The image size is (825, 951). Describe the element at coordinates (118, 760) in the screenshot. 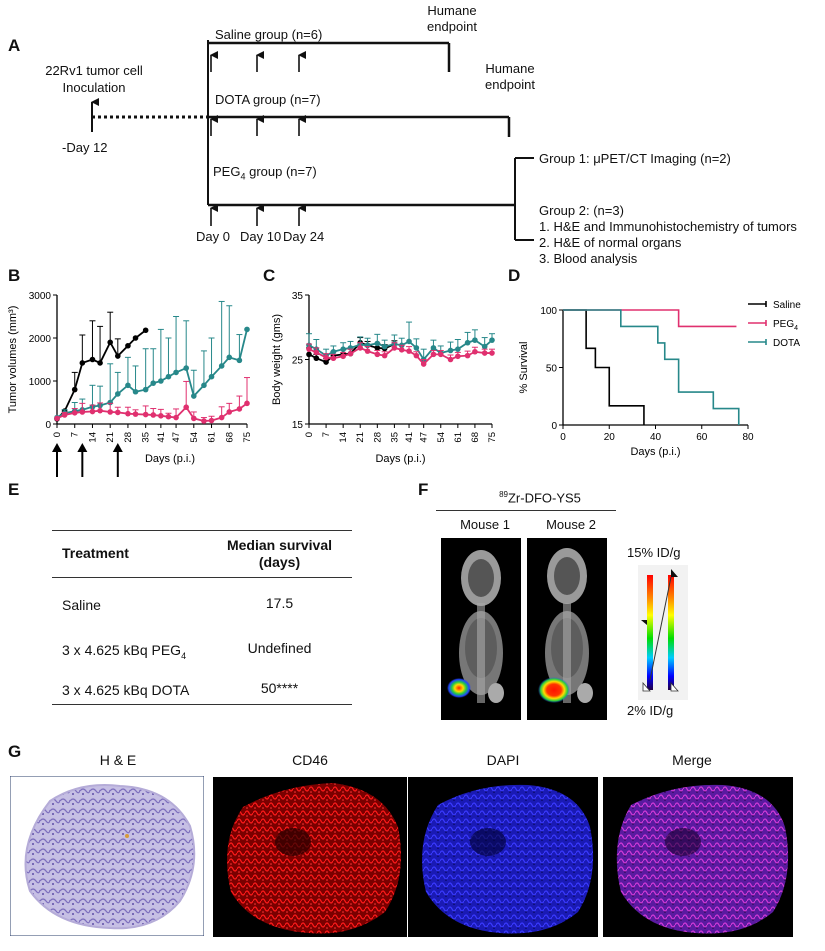

I see `he-title: H & E` at that location.